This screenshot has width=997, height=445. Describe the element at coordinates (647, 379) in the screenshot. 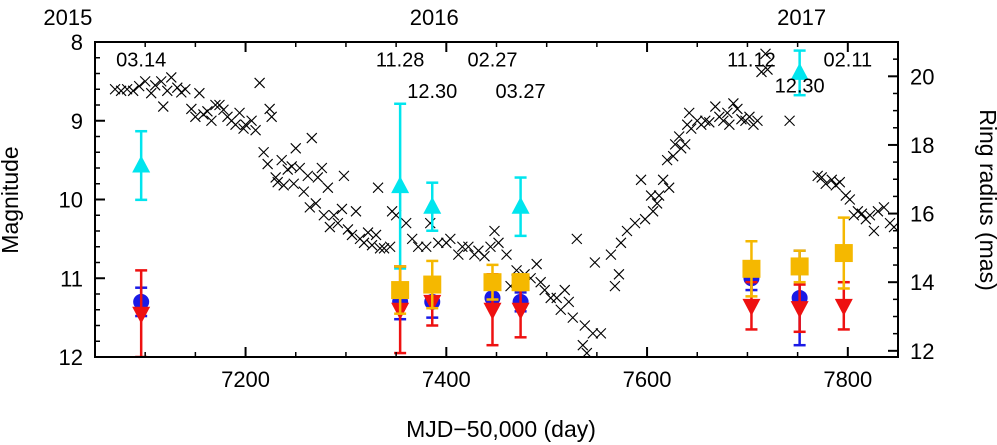

I see `x-tick-label: 7600` at that location.